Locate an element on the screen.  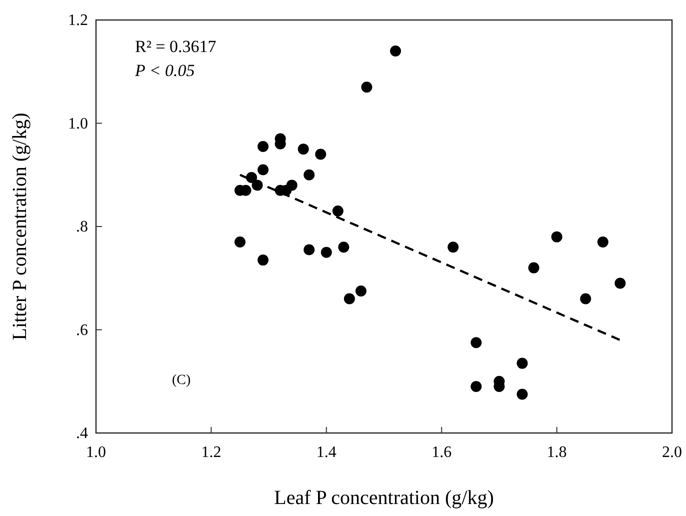
y-tick-label: .6 is located at coordinates (82, 330).